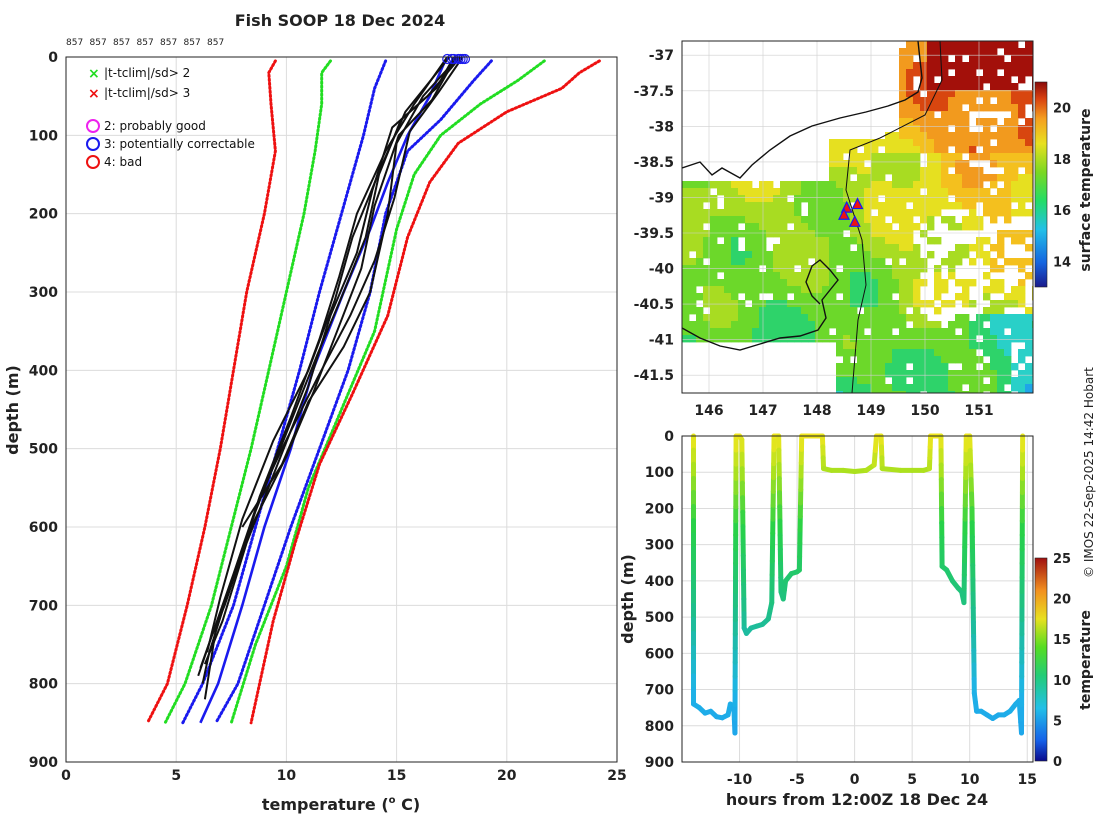 This screenshot has height=820, width=1100. Describe the element at coordinates (654, 163) in the screenshot. I see `map-ytick-label: -38.5` at that location.